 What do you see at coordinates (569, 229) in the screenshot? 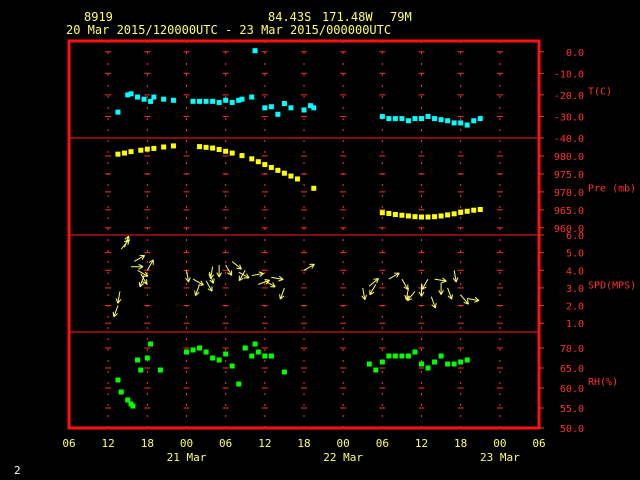
I see `y-tick-label: 960.0` at bounding box center [569, 229].